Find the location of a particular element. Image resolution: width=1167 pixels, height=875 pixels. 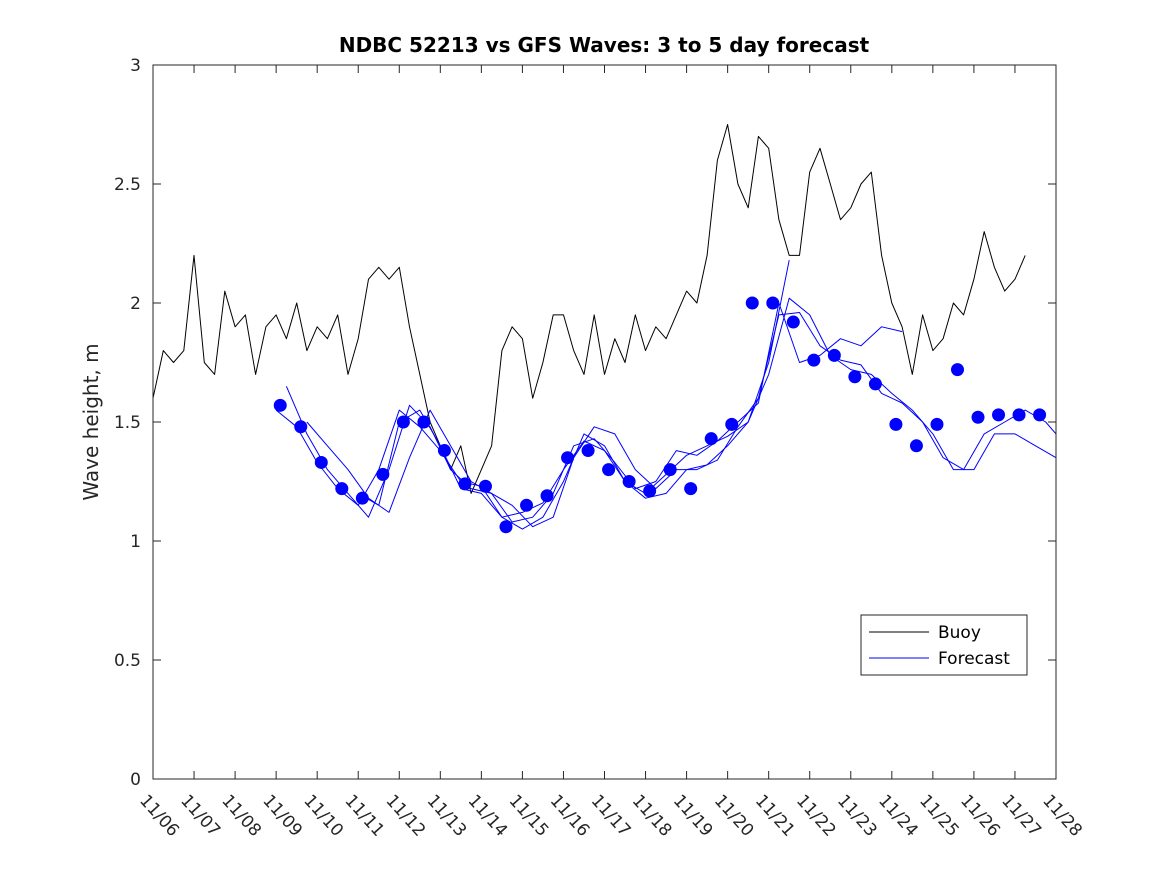

legend-box is located at coordinates (944, 645).